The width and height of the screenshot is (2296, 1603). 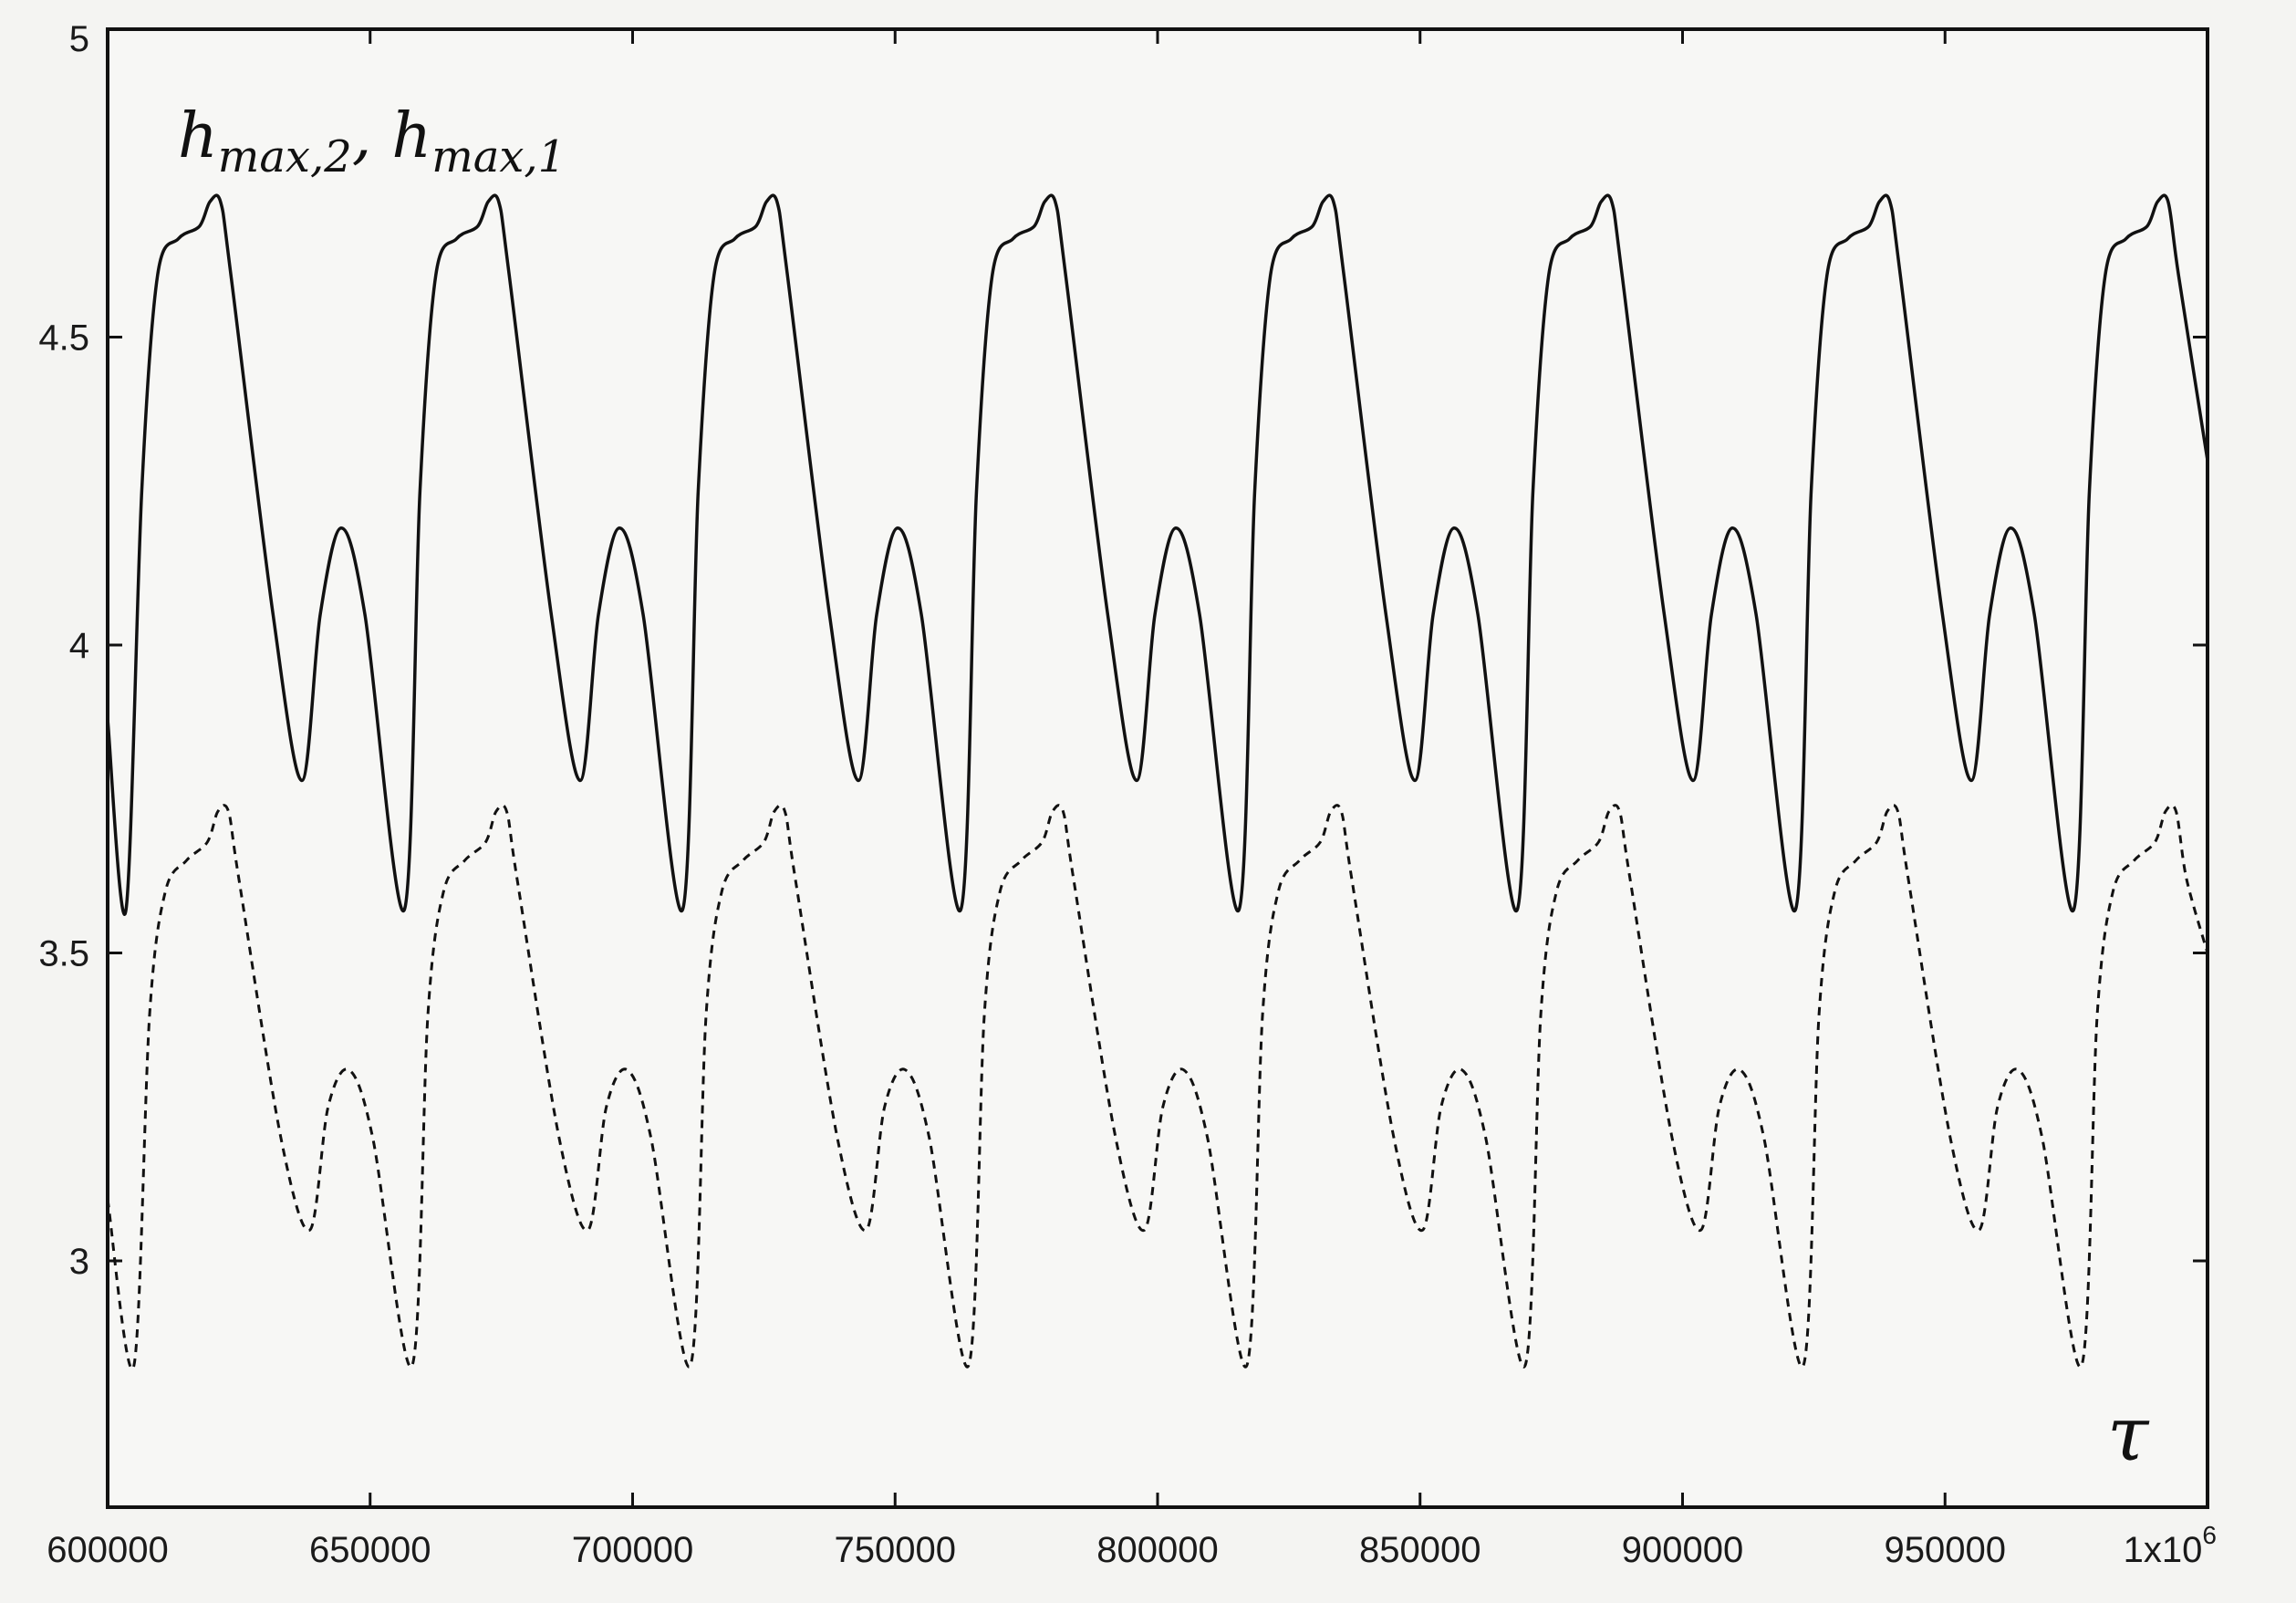 What do you see at coordinates (370, 1550) in the screenshot?
I see `x-tick-label-1: 650000` at bounding box center [370, 1550].